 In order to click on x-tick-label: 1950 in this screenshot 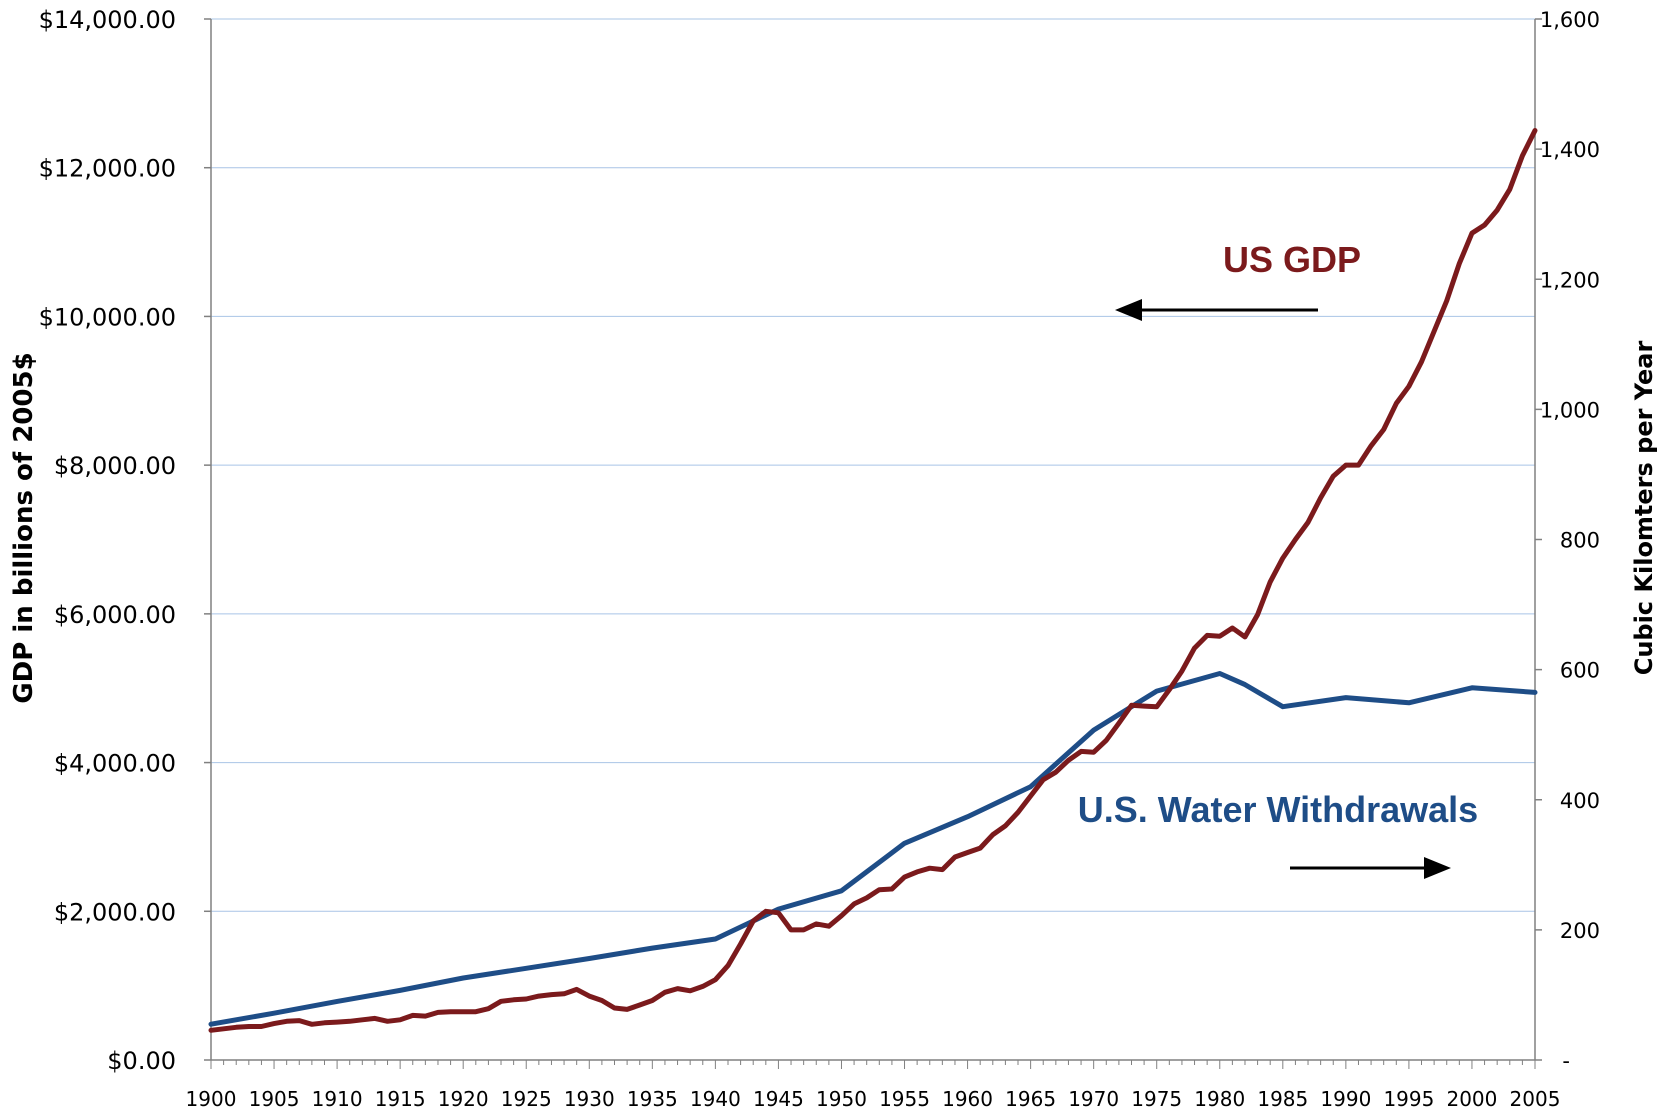, I will do `click(841, 1099)`.